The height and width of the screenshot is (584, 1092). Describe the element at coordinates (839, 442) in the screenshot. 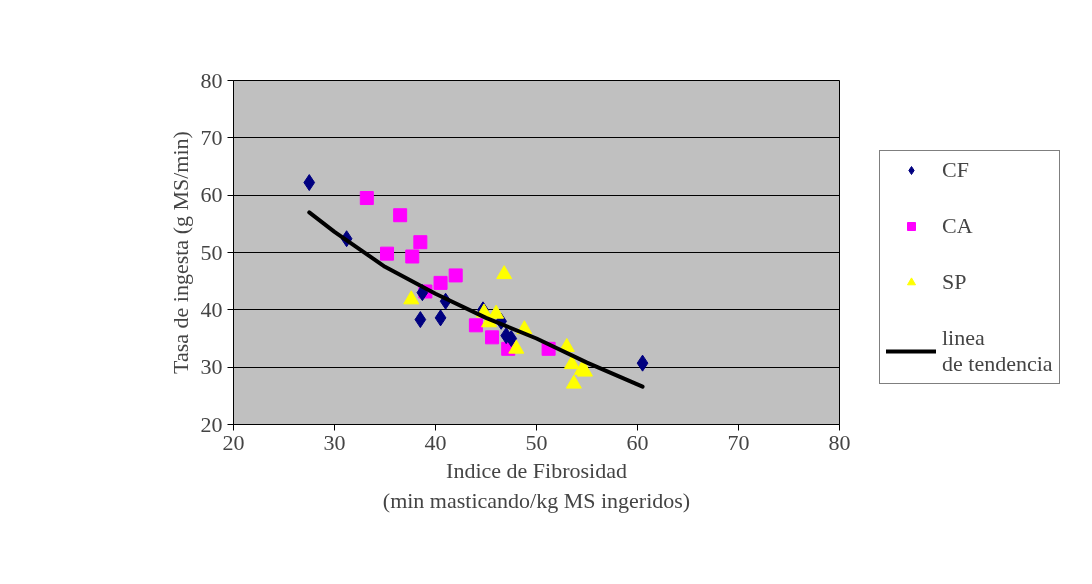

I see `x-tick-label: 80` at that location.